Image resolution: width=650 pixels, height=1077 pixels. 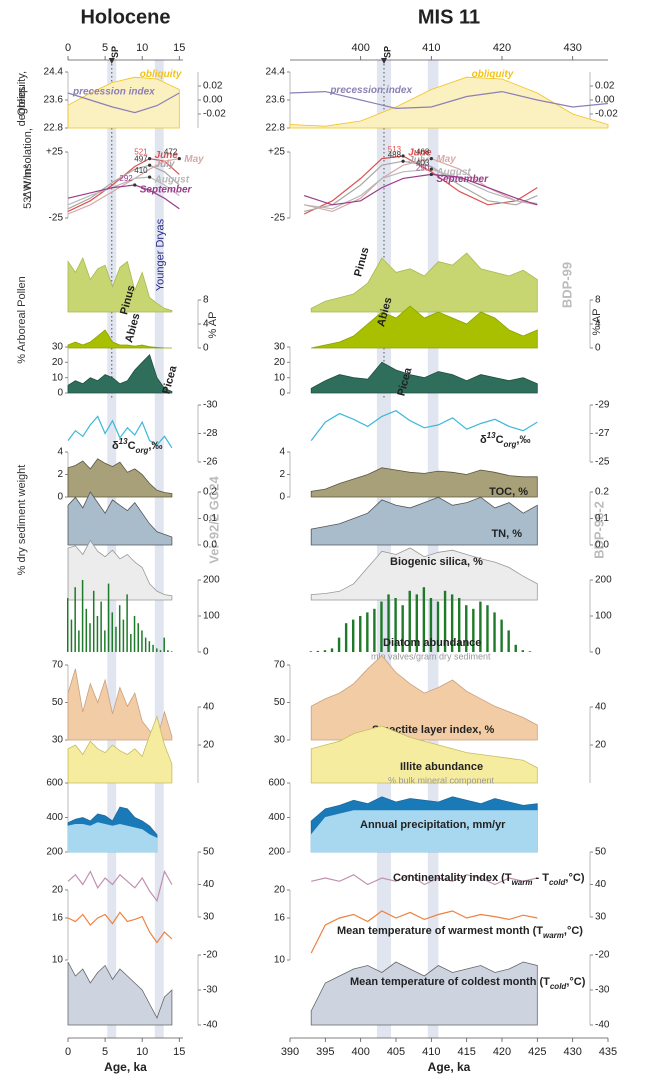 What do you see at coordinates (572, 1052) in the screenshot?
I see `x-tick-label: 430` at bounding box center [572, 1052].